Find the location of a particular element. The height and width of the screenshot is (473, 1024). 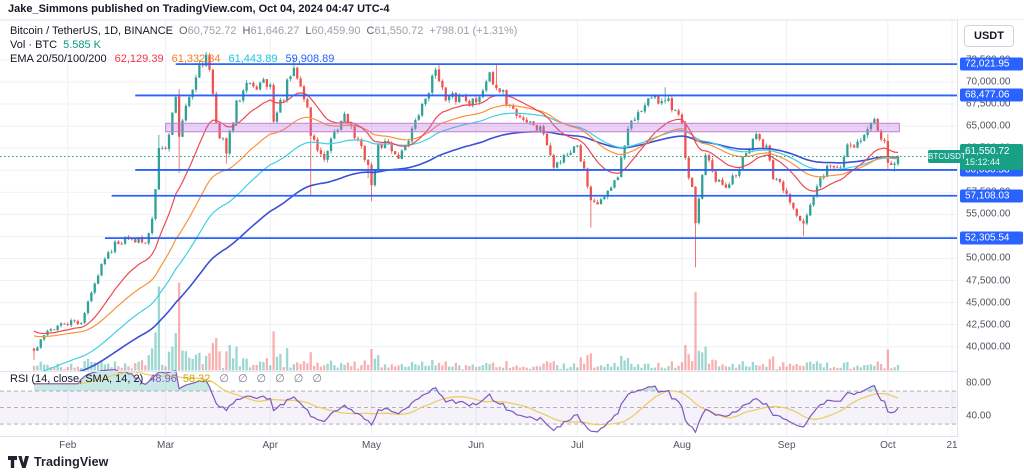

rsi-tick-label: 80.00 is located at coordinates (979, 383).